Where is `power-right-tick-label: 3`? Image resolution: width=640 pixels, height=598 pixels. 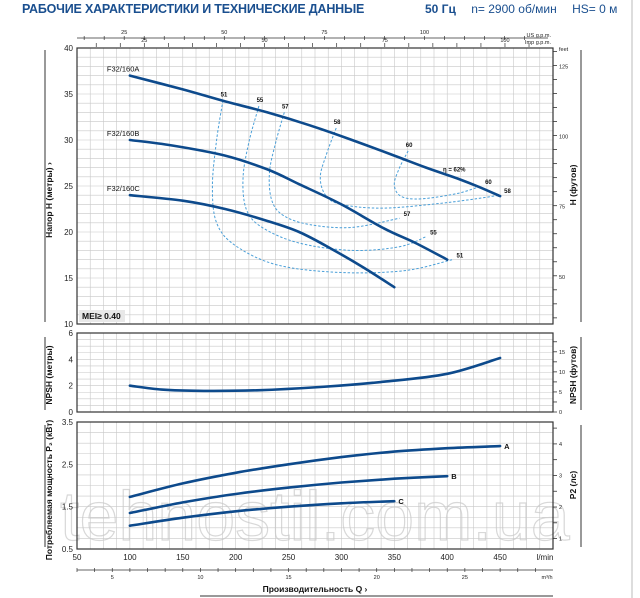
power-right-tick-label: 3 is located at coordinates (560, 476).